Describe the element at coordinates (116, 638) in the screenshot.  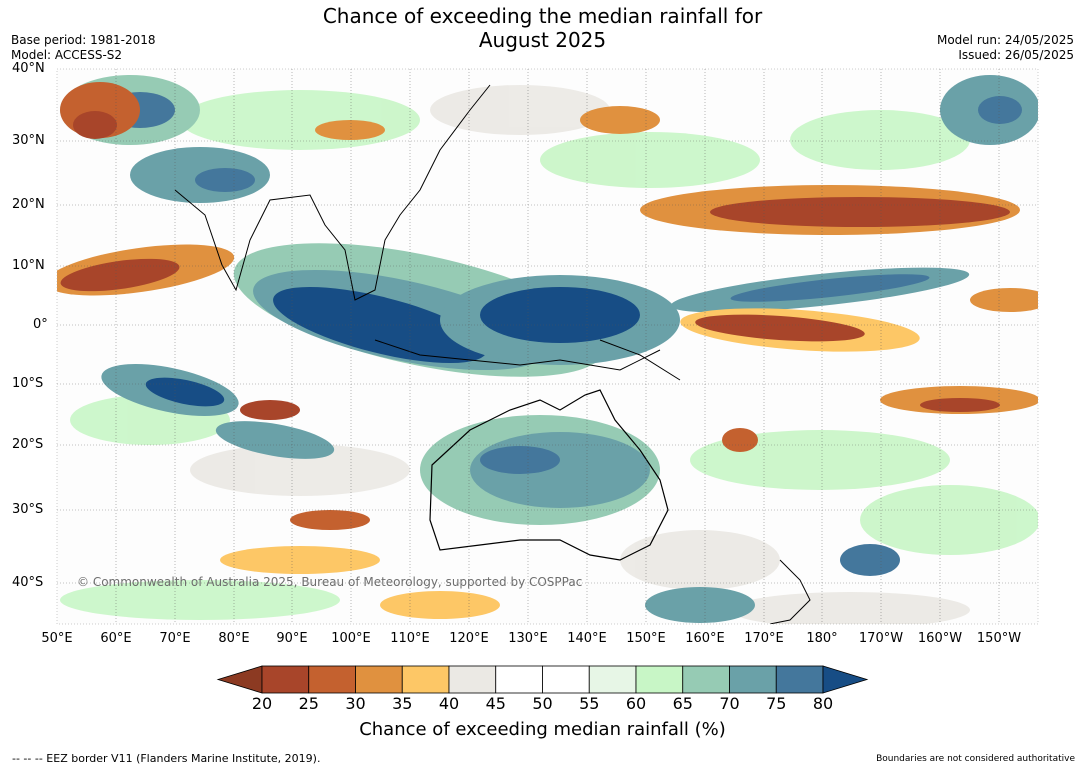
I see `lon-label-60e: 60°E` at that location.